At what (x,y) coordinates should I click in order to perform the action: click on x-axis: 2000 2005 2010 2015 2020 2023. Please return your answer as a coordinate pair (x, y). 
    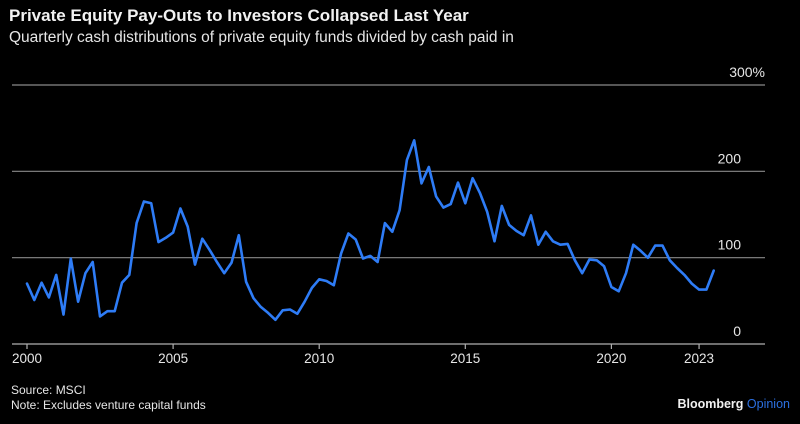
    Looking at the image, I should click on (388, 354).